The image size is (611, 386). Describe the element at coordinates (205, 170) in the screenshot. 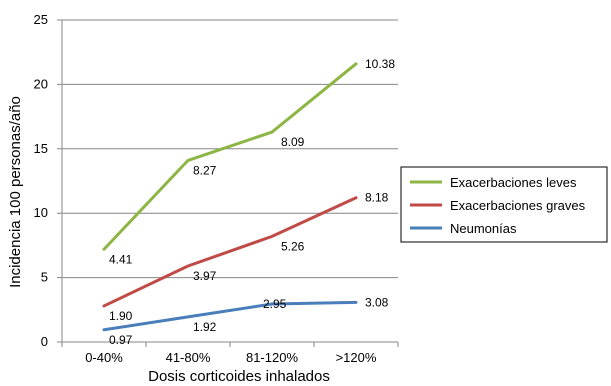

I see `data-label: 8.27` at that location.